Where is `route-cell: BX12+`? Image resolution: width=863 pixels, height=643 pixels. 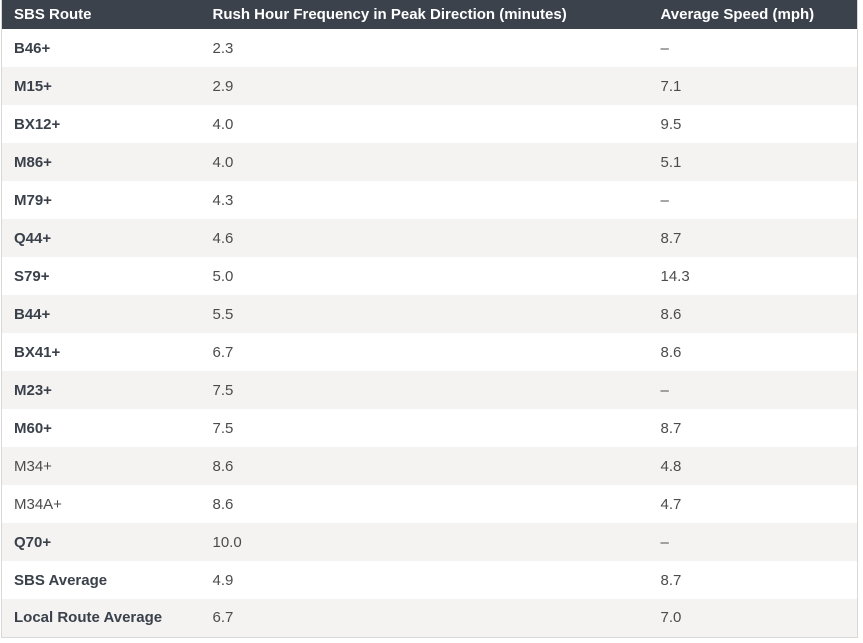 route-cell: BX12+ is located at coordinates (101, 124).